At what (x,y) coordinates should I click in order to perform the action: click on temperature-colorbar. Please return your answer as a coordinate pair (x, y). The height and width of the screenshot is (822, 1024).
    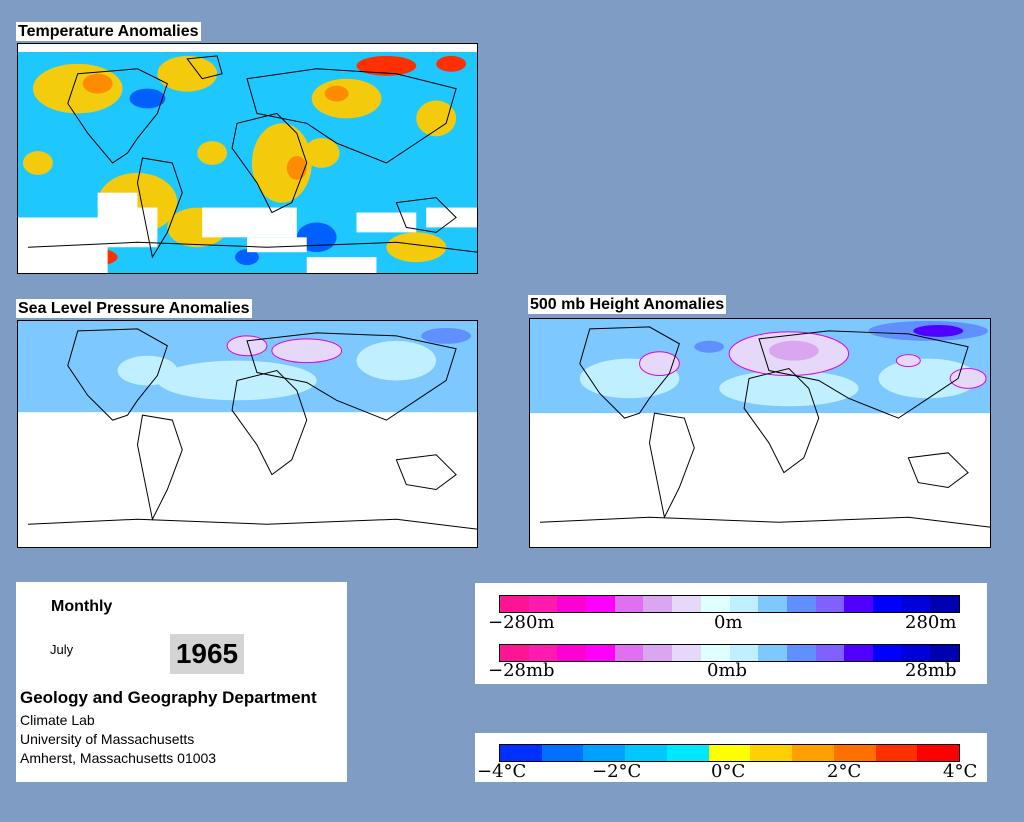
    Looking at the image, I should click on (729, 753).